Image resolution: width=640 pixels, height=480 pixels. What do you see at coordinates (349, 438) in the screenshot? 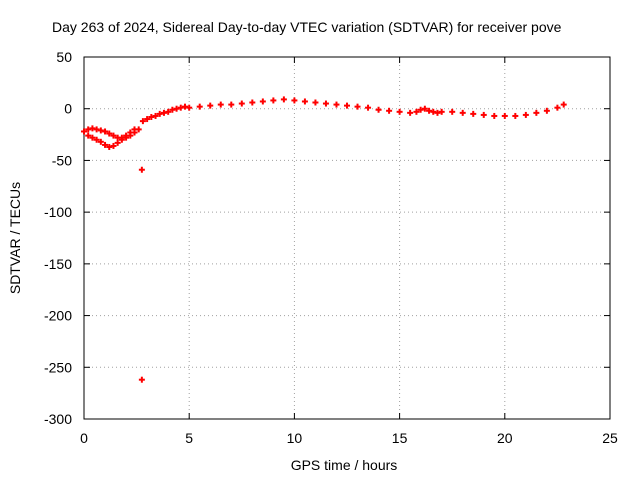
I see `x-tick-labels: 0 5 10 15 20 25` at bounding box center [349, 438].